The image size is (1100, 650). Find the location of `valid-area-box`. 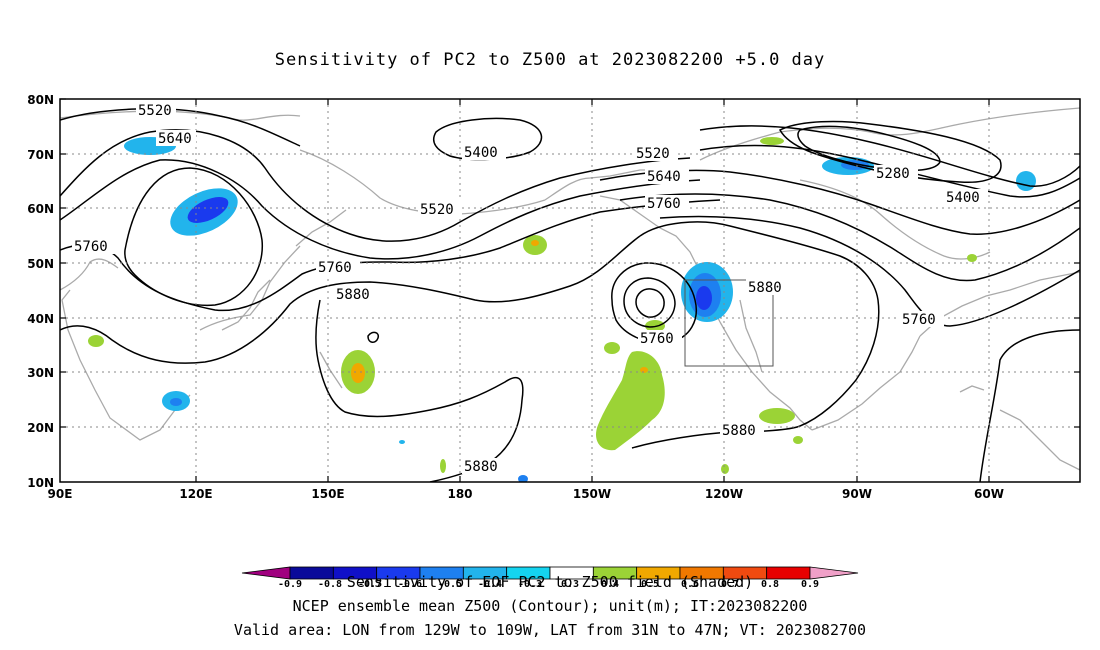

valid-area-box is located at coordinates (729, 323).